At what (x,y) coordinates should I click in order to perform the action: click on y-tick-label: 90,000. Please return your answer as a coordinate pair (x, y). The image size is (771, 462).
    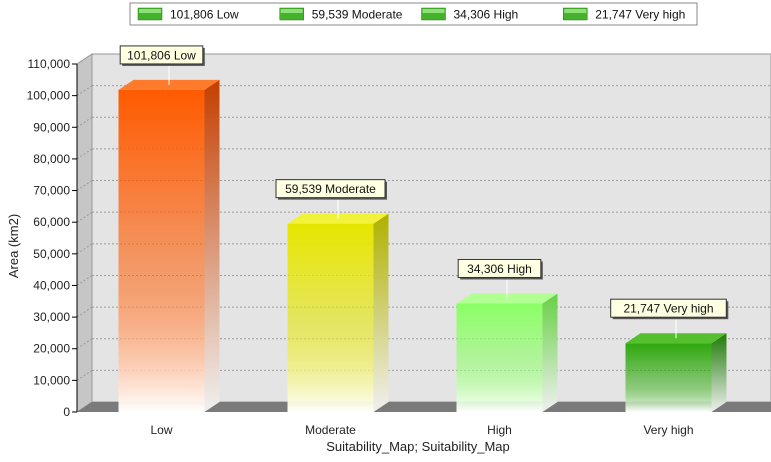
    Looking at the image, I should click on (51, 127).